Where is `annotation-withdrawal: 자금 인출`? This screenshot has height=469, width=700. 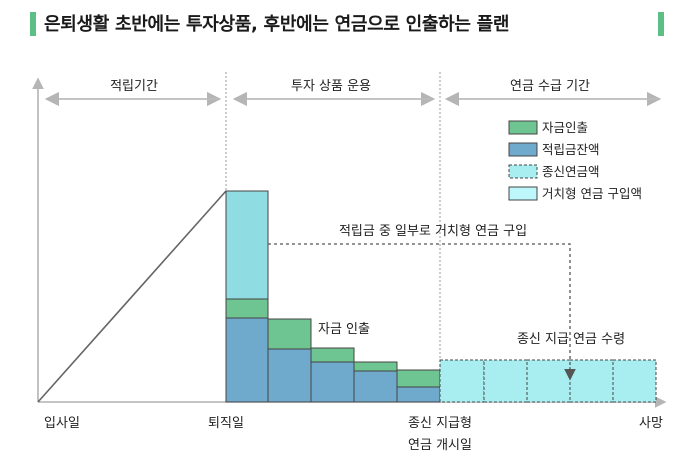 annotation-withdrawal: 자금 인출 is located at coordinates (344, 329).